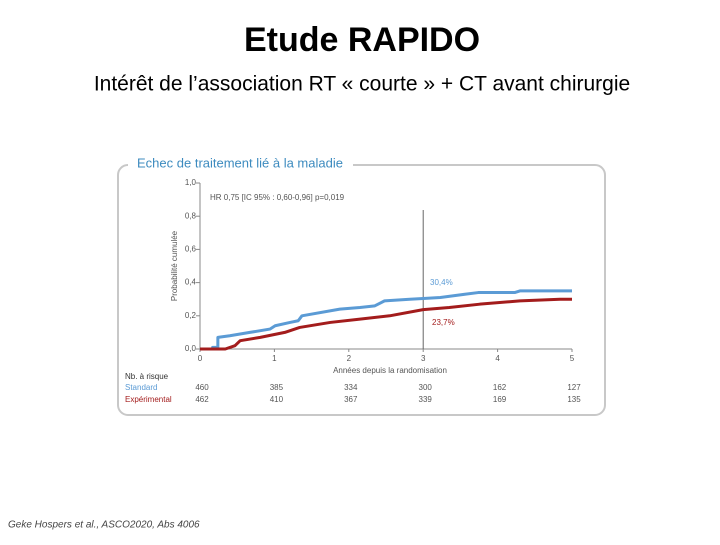 This screenshot has height=545, width=720. I want to click on x-tick-label: 3, so click(423, 358).